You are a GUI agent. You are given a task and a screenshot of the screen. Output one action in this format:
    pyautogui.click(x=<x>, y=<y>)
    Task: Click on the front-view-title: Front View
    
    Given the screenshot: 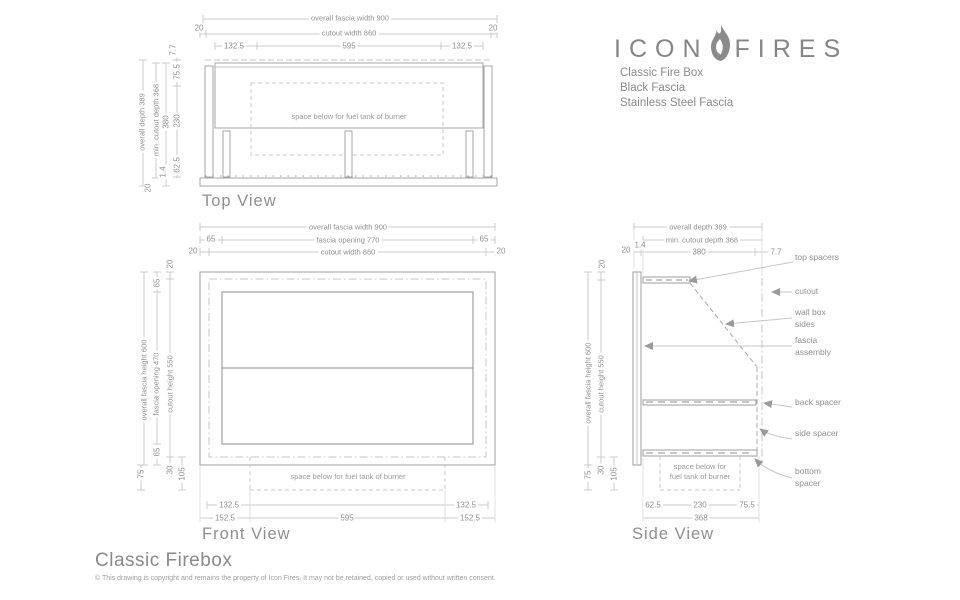 What is the action you would take?
    pyautogui.click(x=246, y=534)
    